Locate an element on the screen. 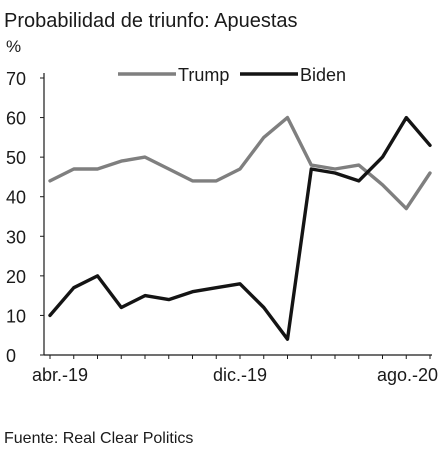 The image size is (445, 452). legend-label-biden: Biden is located at coordinates (323, 75).